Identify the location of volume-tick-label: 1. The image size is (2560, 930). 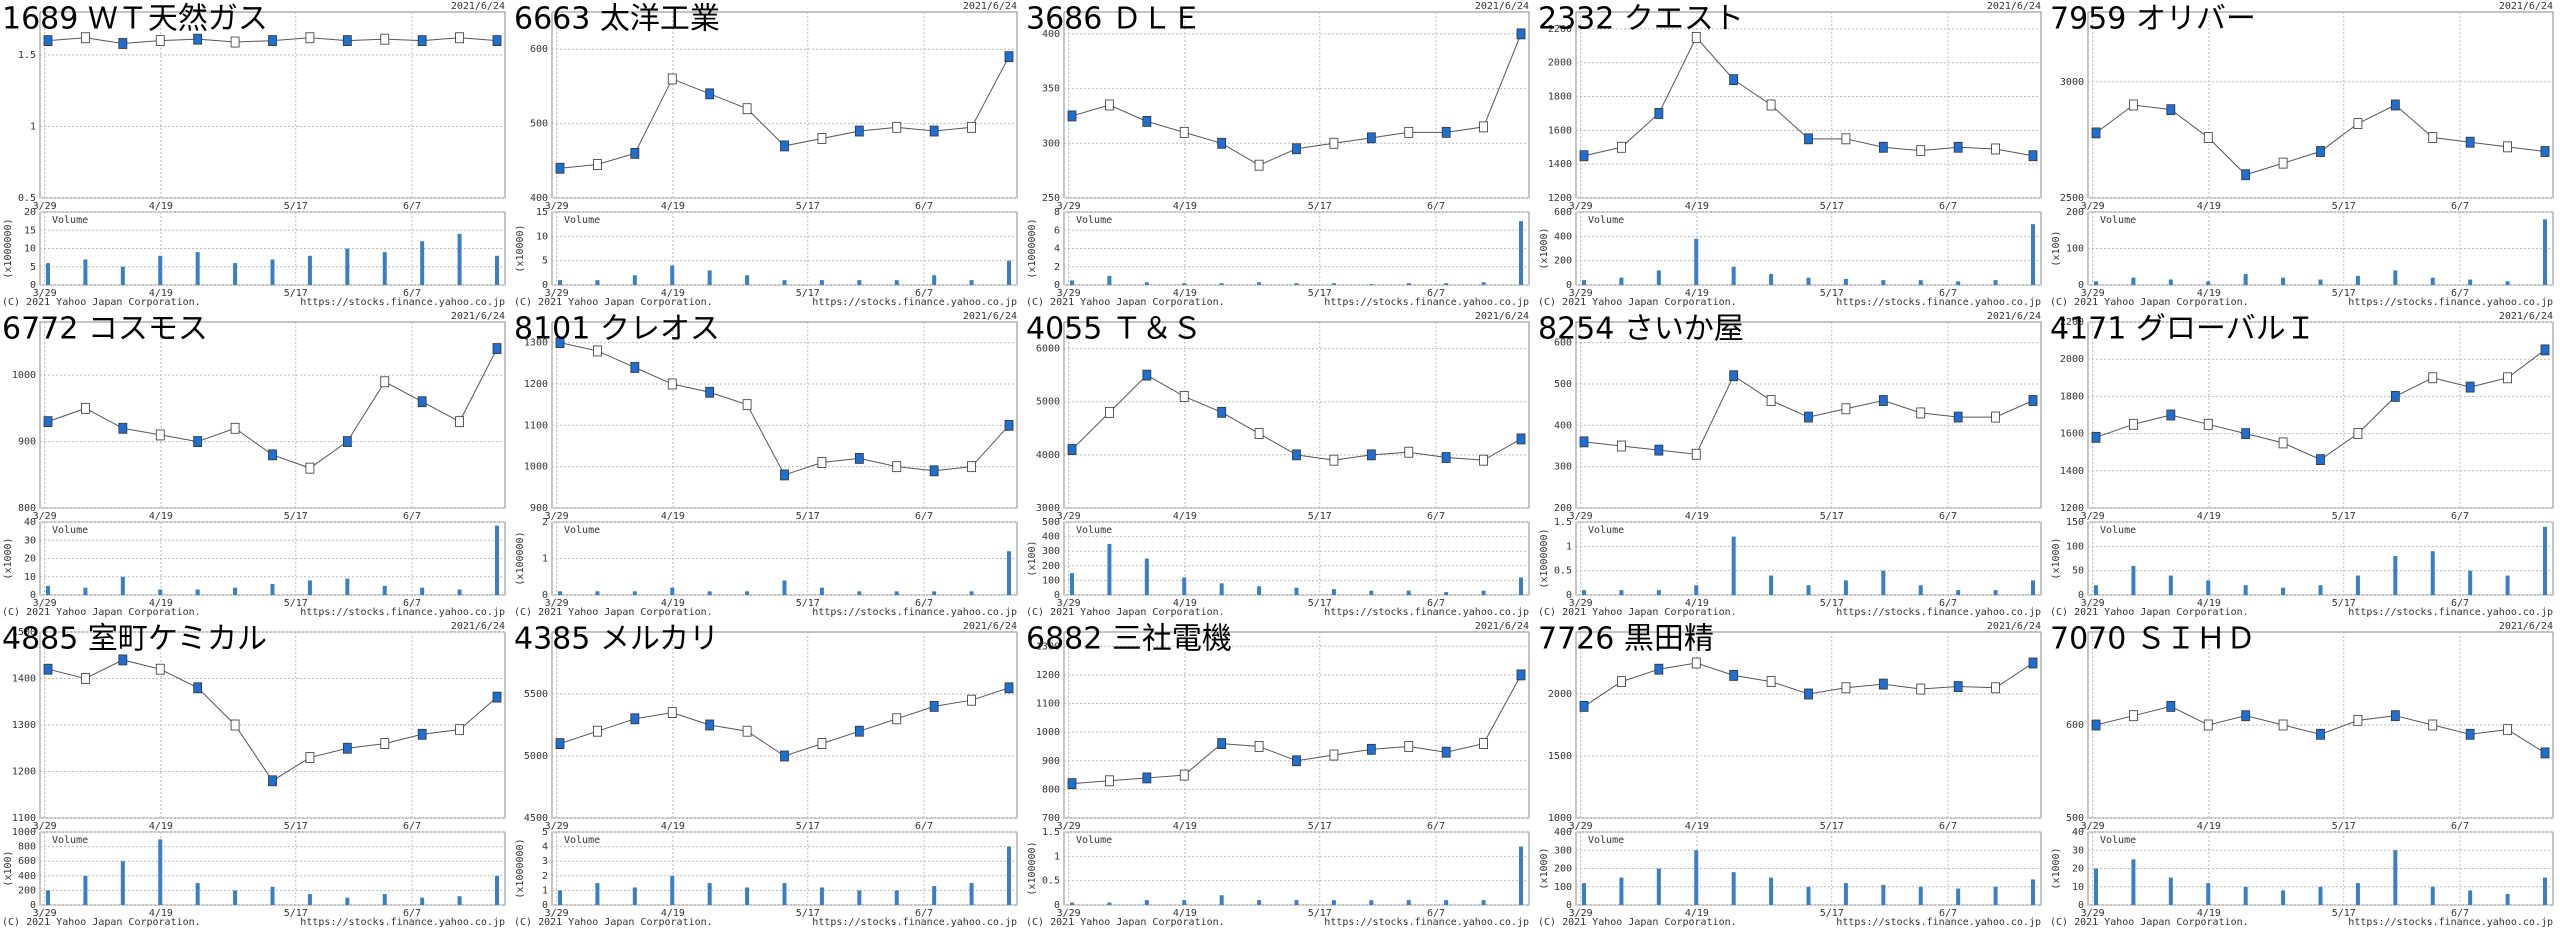
(1569, 546).